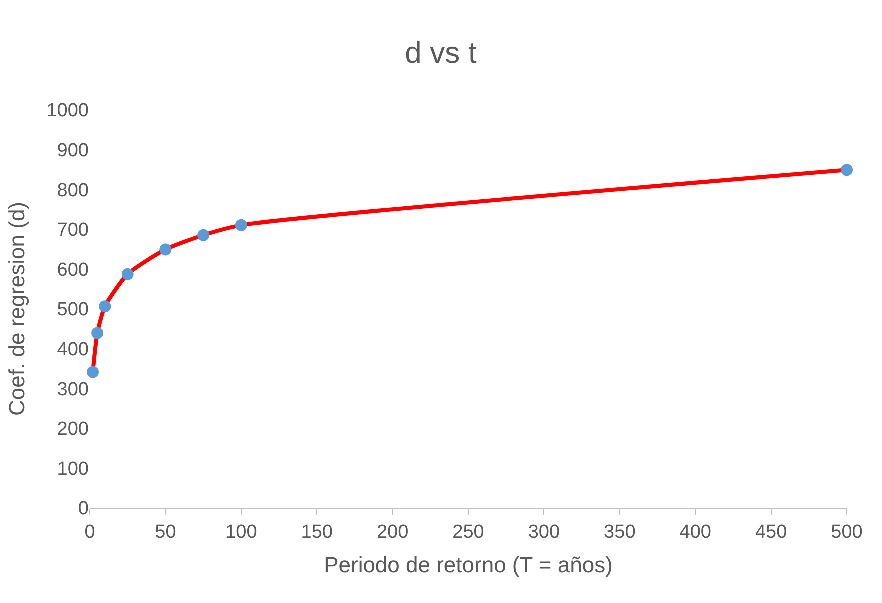 Image resolution: width=882 pixels, height=603 pixels. Describe the element at coordinates (73, 191) in the screenshot. I see `y-tick-label: 800` at that location.